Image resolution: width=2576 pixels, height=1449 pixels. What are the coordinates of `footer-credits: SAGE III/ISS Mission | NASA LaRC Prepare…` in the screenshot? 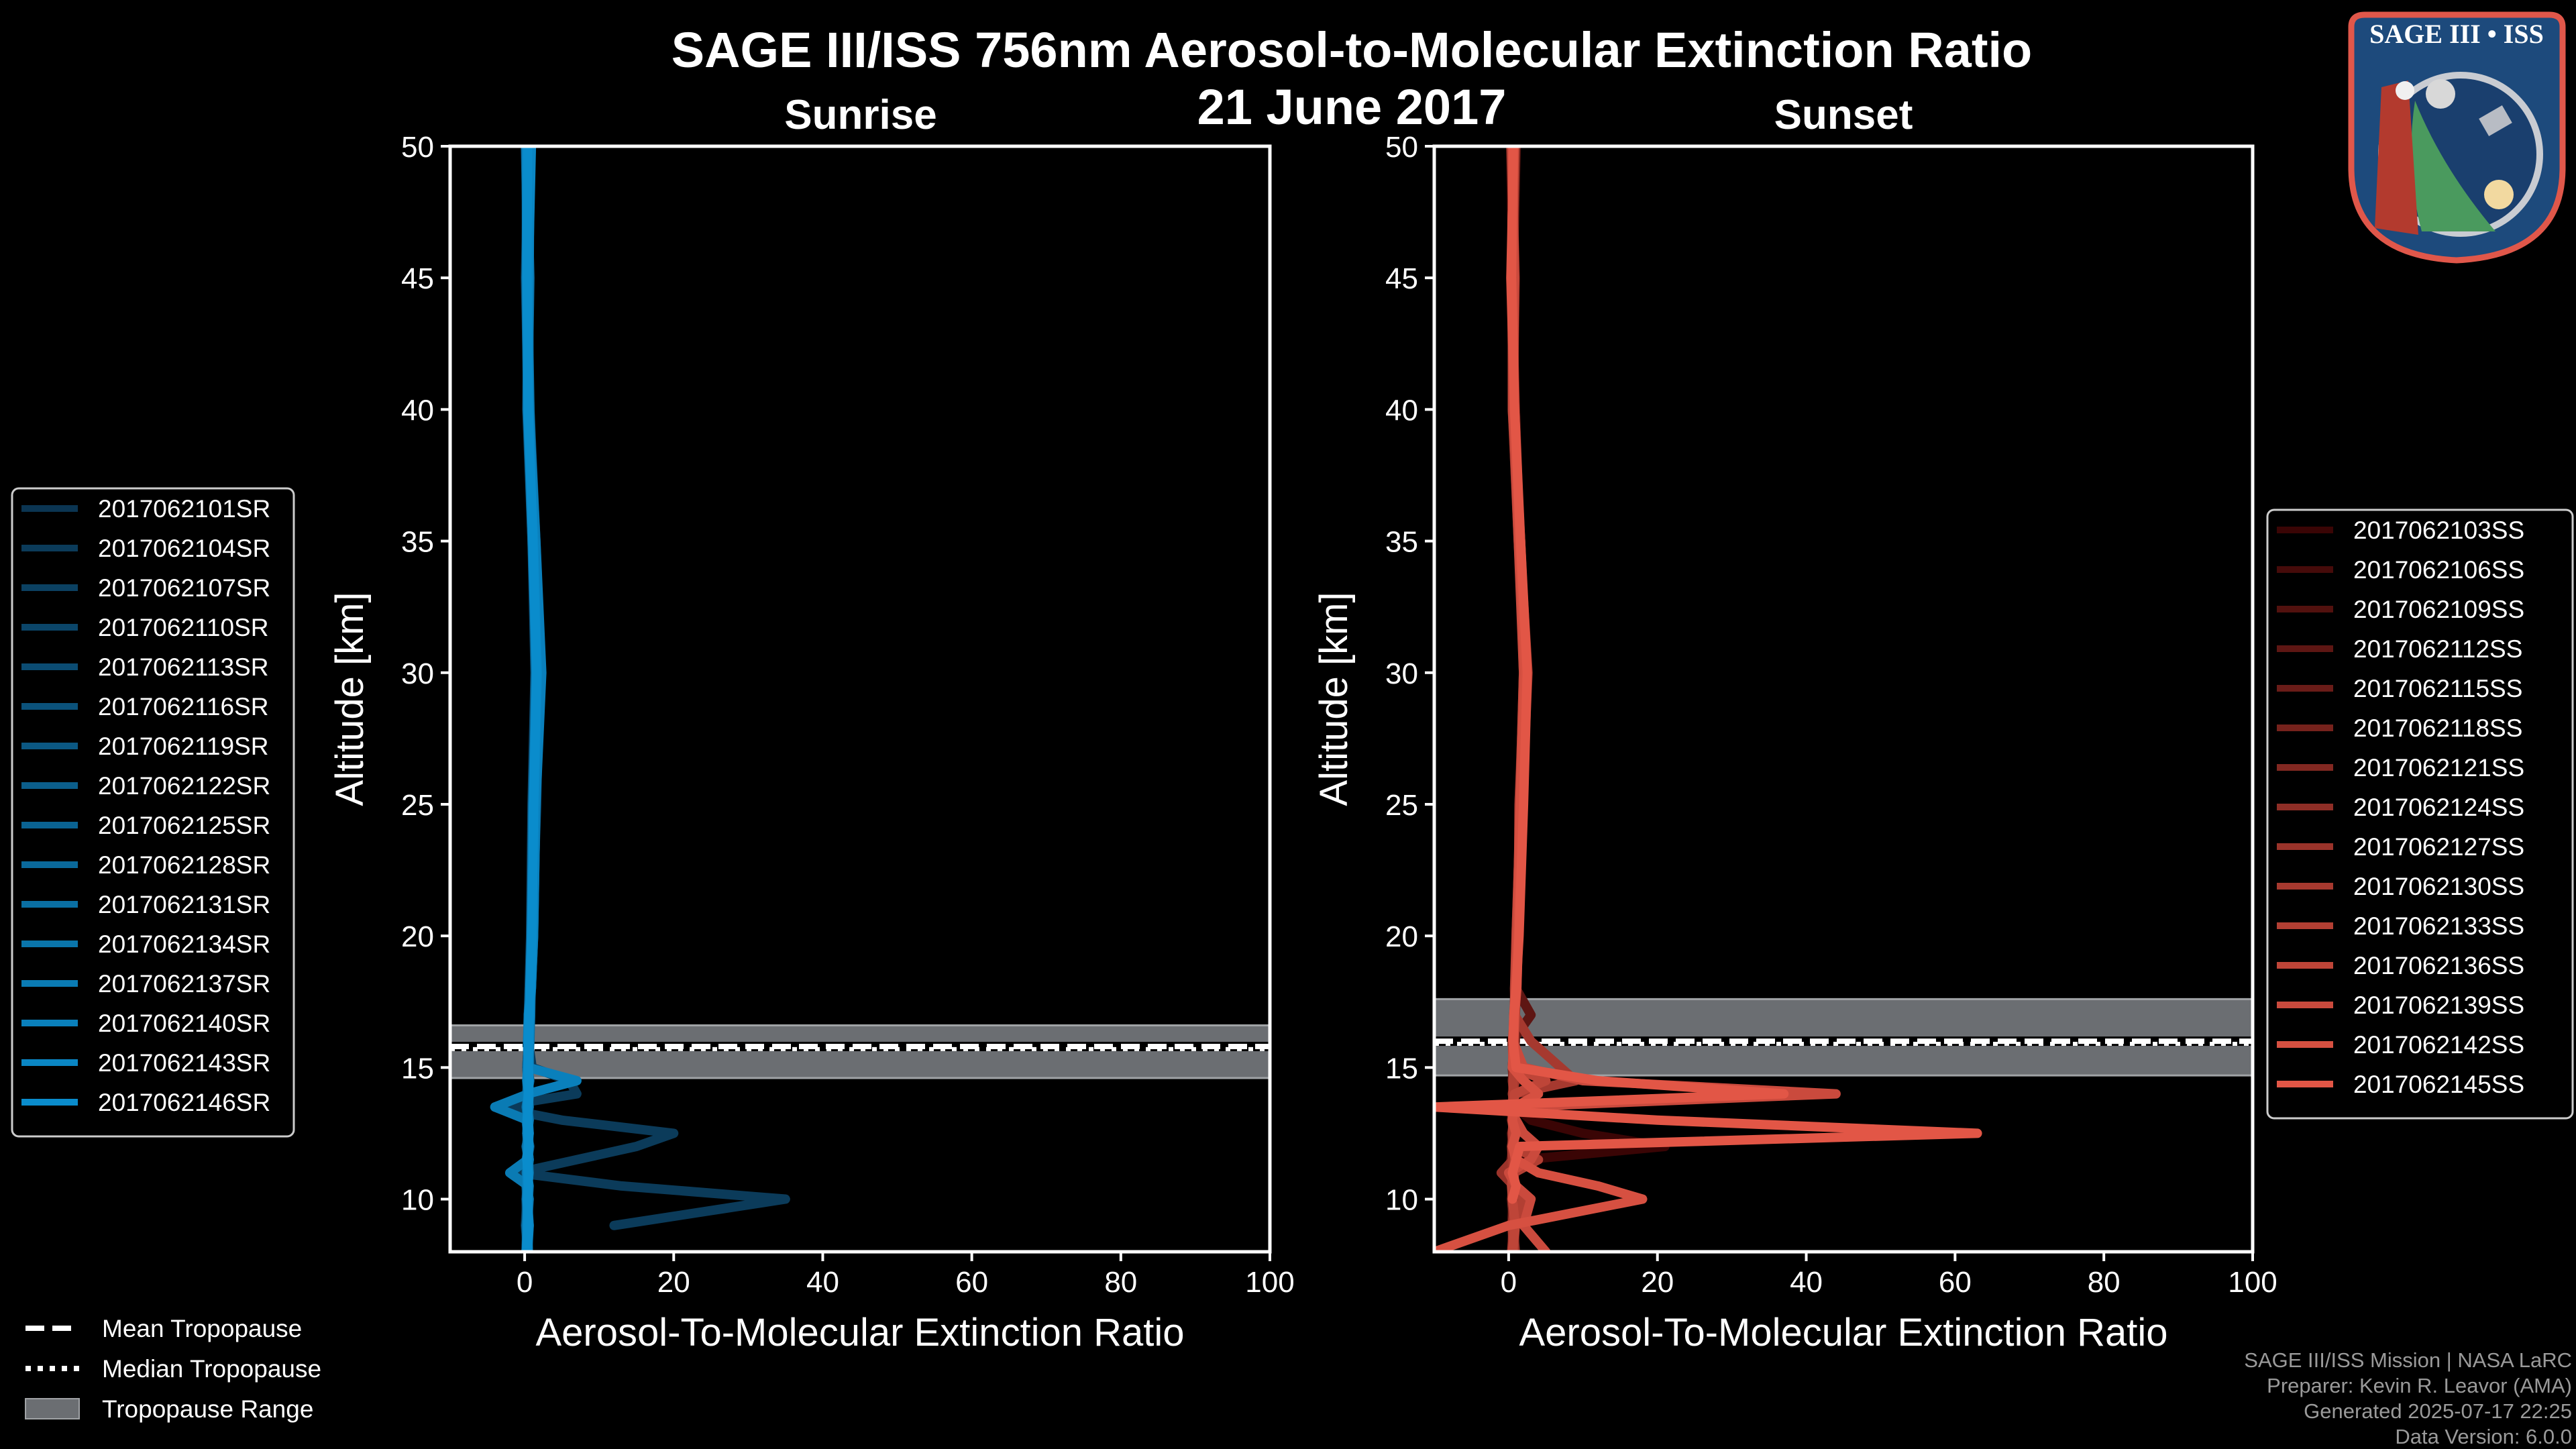 It's located at (2408, 1398).